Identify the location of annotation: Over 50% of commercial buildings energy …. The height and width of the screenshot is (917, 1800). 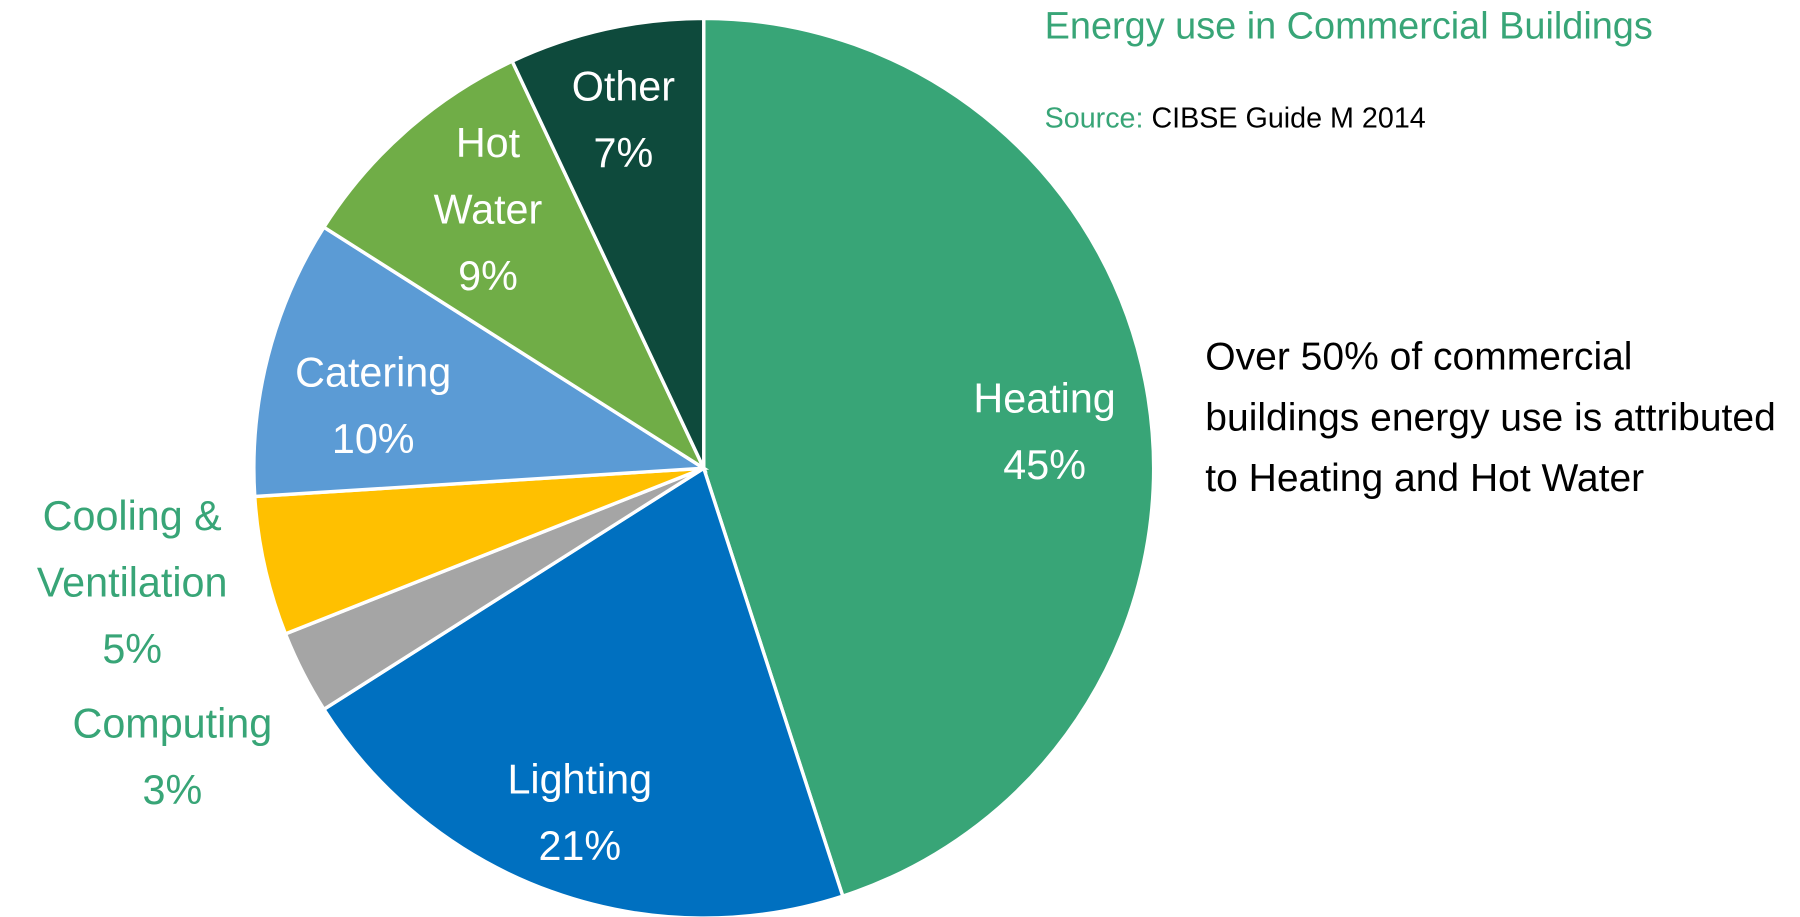
(1490, 418).